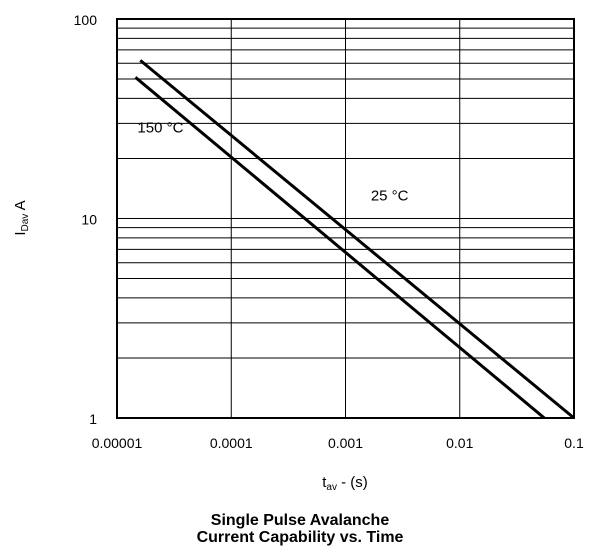 This screenshot has width=600, height=557. Describe the element at coordinates (459, 443) in the screenshot. I see `x-tick-label: 0.01` at that location.